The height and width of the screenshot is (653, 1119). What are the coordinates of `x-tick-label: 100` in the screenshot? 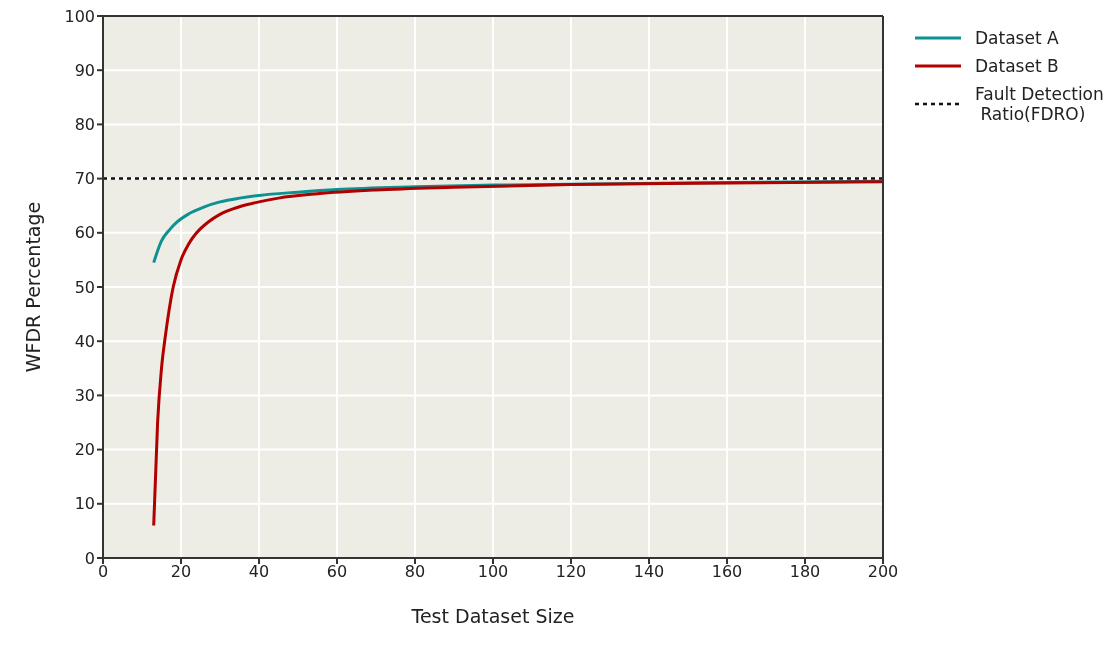 It's located at (493, 572).